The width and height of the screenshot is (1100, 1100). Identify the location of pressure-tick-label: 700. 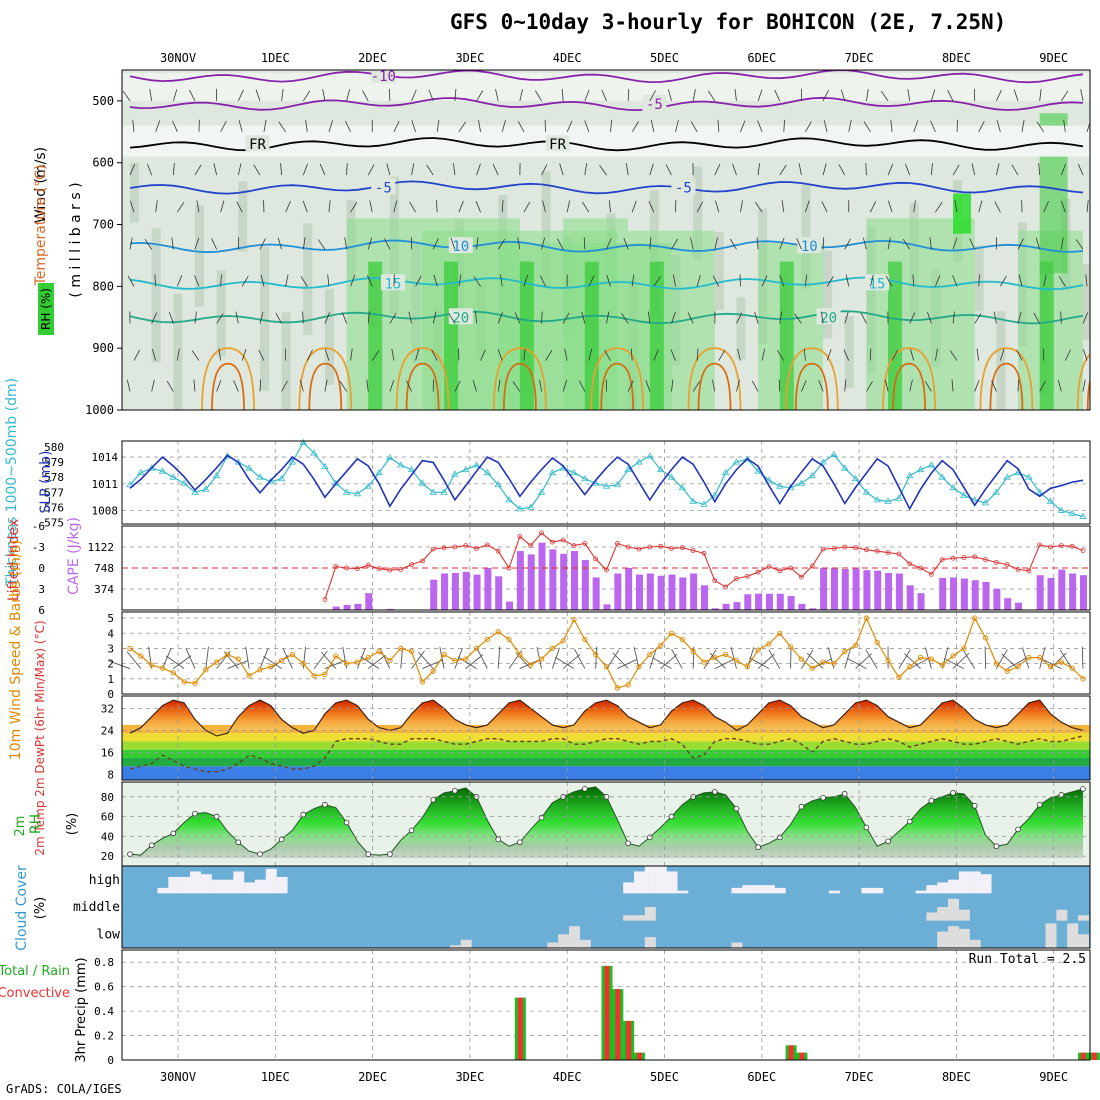
(103, 225).